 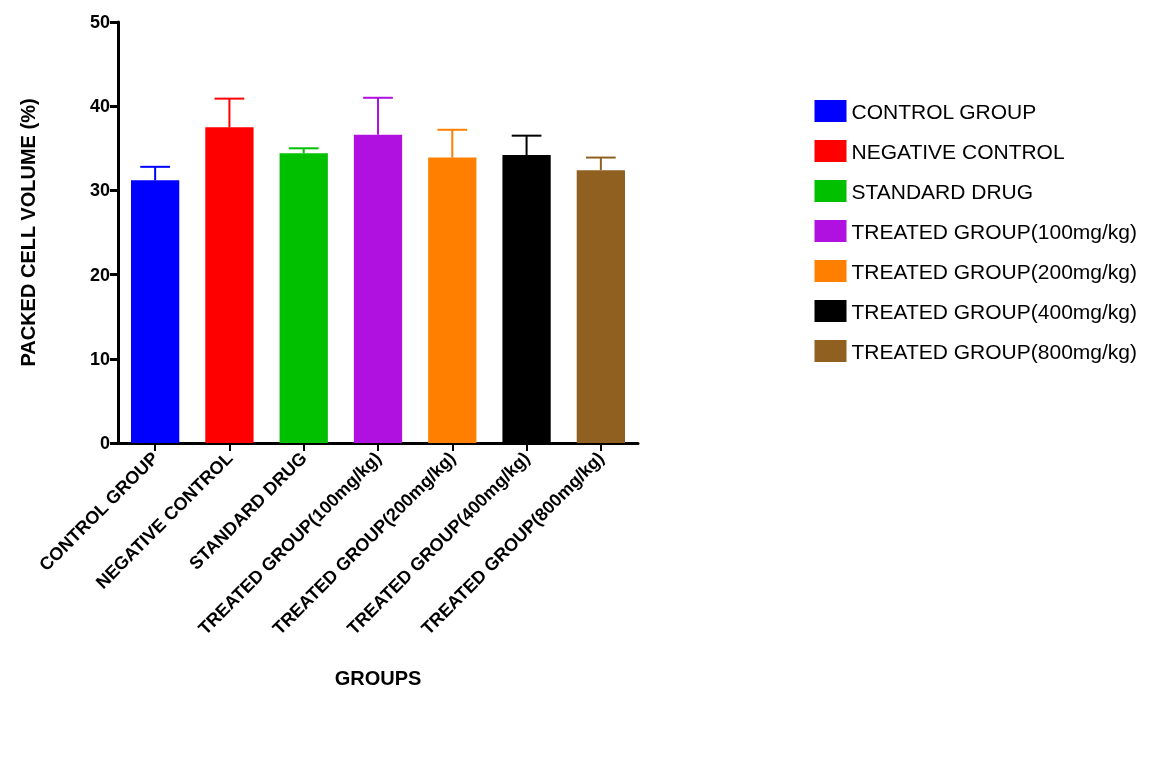 What do you see at coordinates (994, 311) in the screenshot?
I see `legend-label: TREATED GROUP(400mg/kg)` at bounding box center [994, 311].